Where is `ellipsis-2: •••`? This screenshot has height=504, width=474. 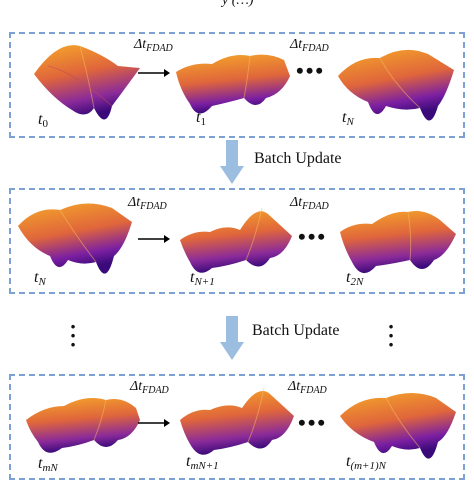 ellipsis-2: ••• is located at coordinates (313, 236).